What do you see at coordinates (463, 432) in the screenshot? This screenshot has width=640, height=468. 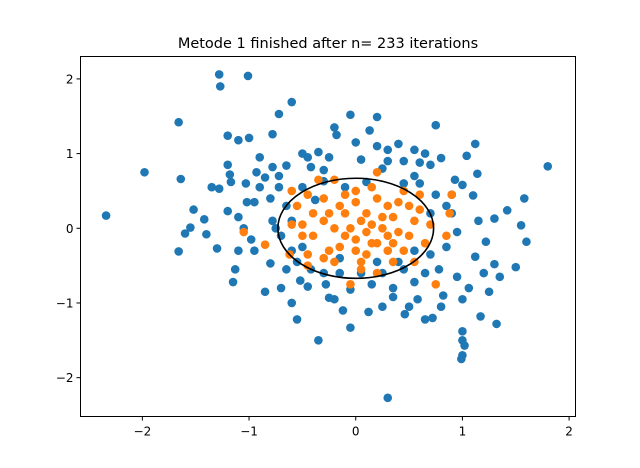 I see `x-tick-label: 1` at bounding box center [463, 432].